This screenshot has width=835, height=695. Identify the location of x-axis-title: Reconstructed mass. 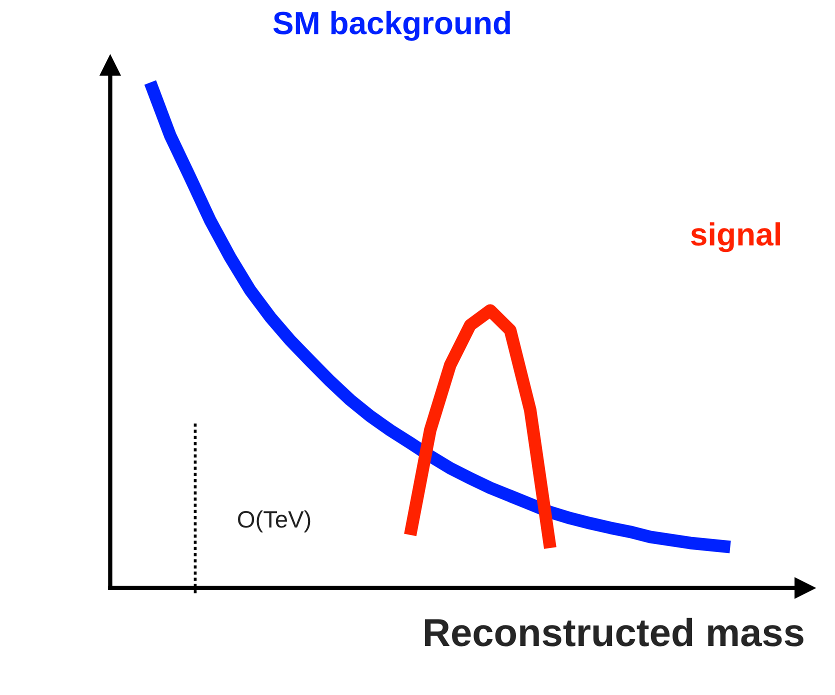
(614, 632).